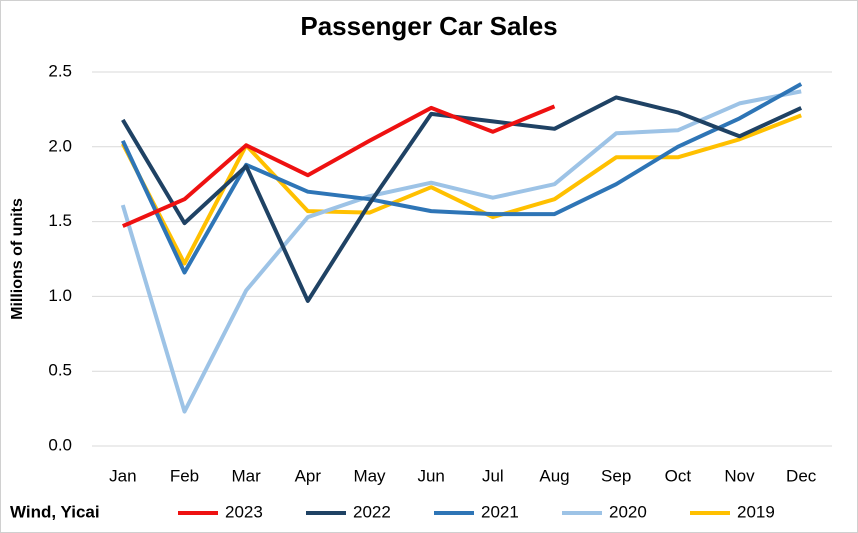  Describe the element at coordinates (428, 26) in the screenshot. I see `chart-title: Passenger Car Sales` at that location.